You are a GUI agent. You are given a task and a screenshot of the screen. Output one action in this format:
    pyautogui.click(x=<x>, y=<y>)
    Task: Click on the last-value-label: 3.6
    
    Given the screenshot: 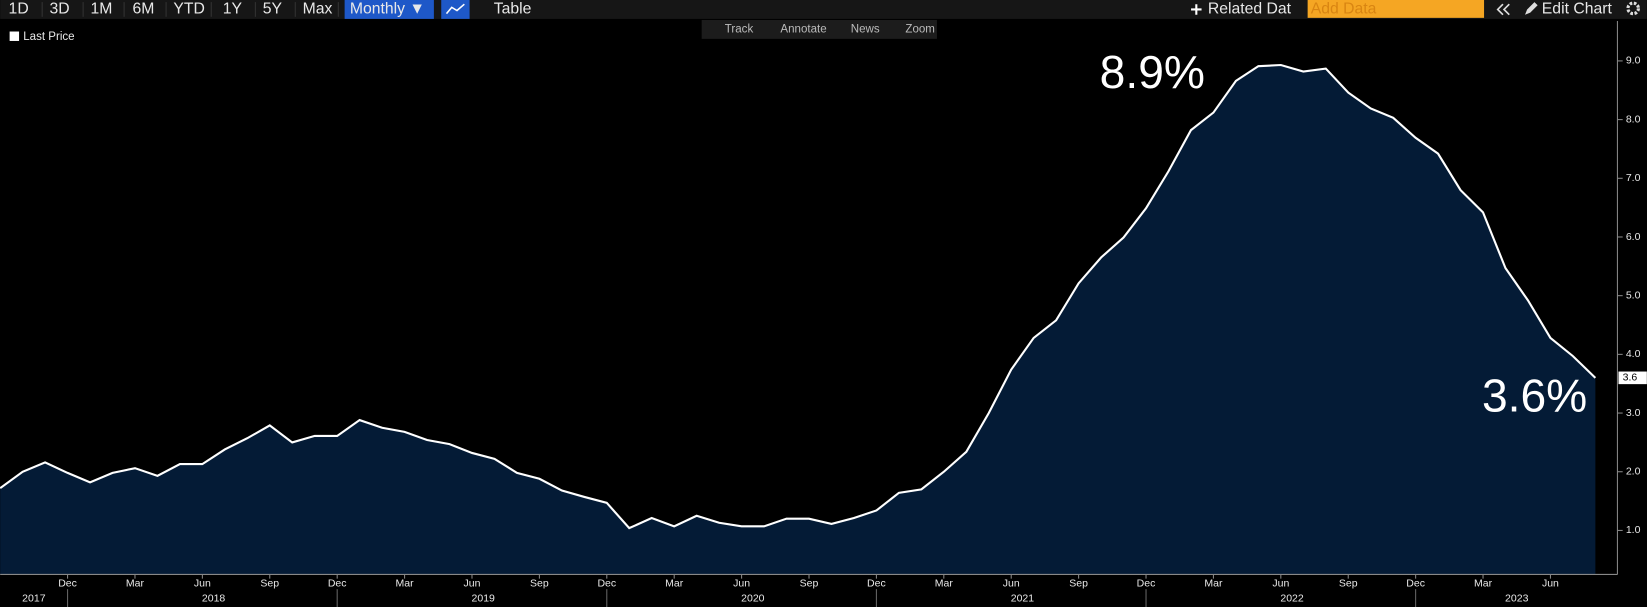 What is the action you would take?
    pyautogui.click(x=1630, y=378)
    